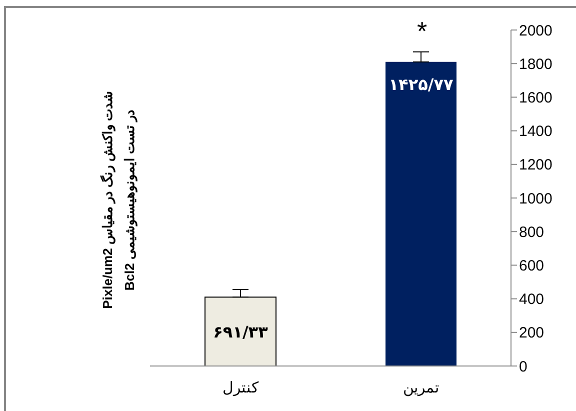 This screenshot has width=576, height=411. I want to click on y-axis-title: شدت واکنش رنگ در مقیاس Pixle/um2 در تست ایمونوهیستوشیمی Bcl2, so click(118, 200).